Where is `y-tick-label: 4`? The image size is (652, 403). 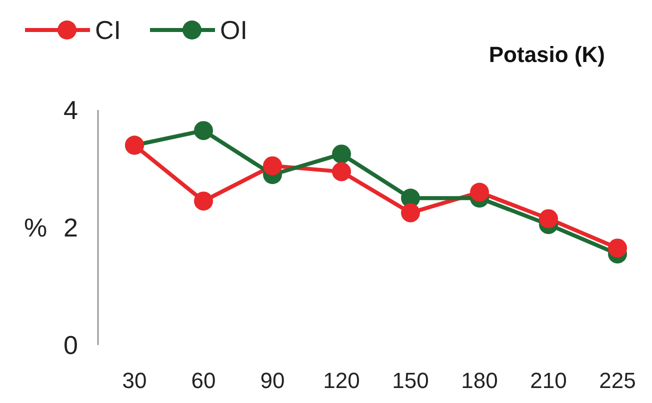
y-tick-label: 4 is located at coordinates (71, 110).